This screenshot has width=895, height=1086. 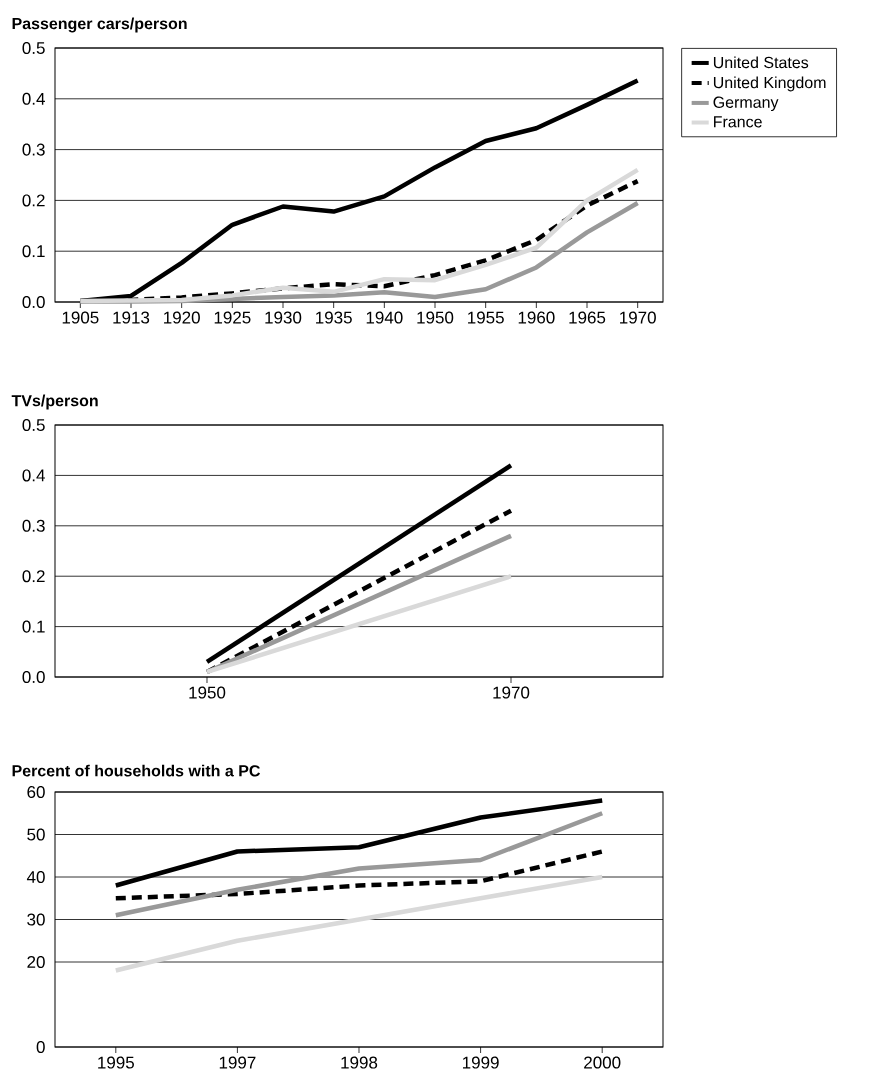 I want to click on x-tick-label: 1998, so click(x=359, y=1062).